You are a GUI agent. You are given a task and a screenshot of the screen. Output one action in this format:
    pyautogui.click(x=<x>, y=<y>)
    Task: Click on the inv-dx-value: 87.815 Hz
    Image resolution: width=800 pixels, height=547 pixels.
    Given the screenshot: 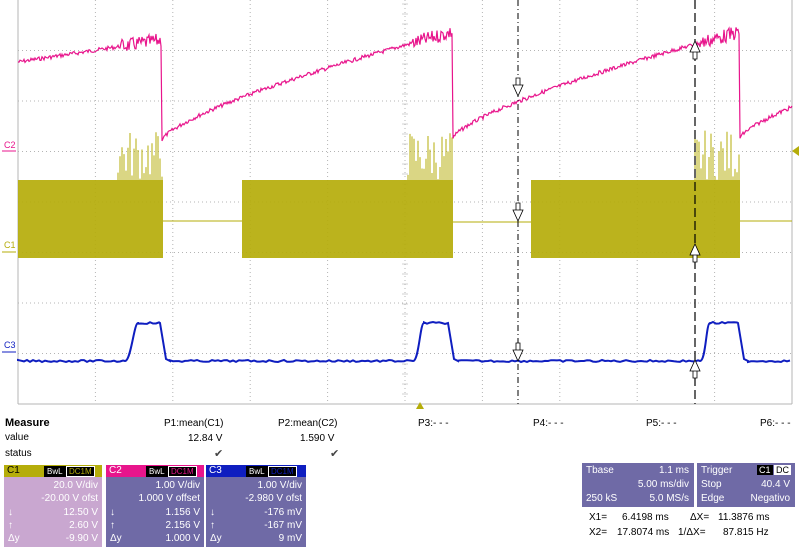 What is the action you would take?
    pyautogui.click(x=746, y=532)
    